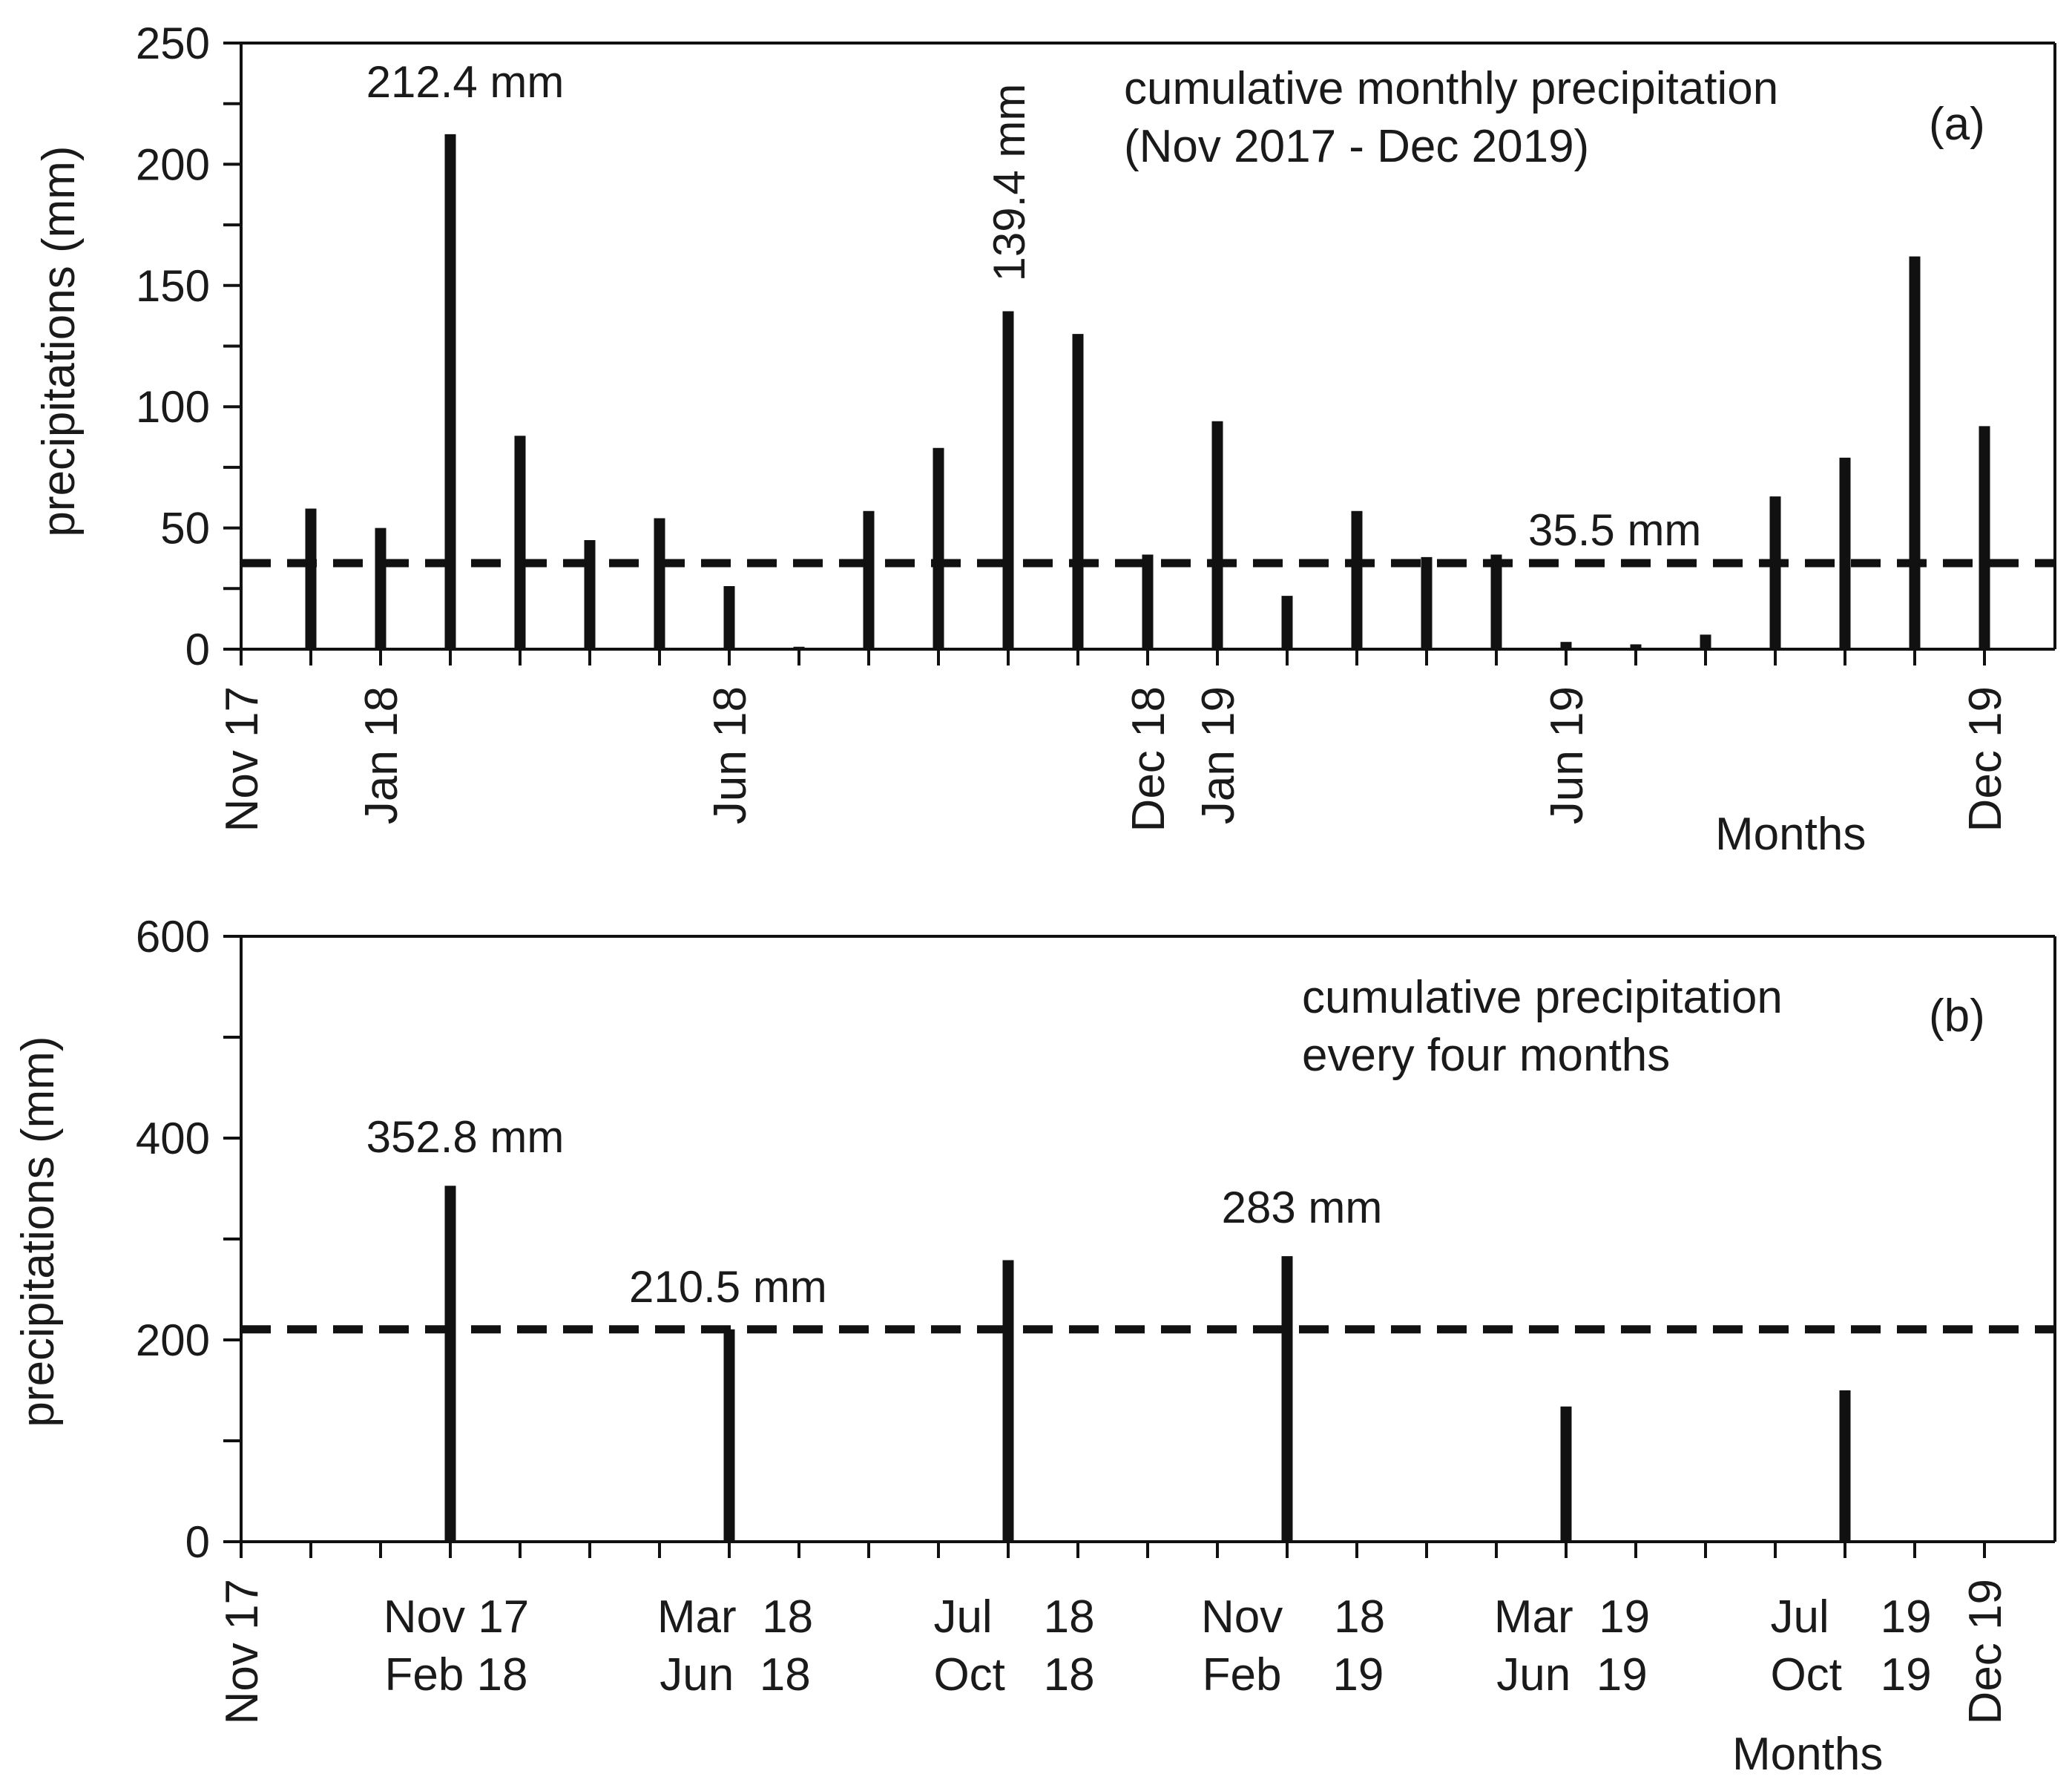  Describe the element at coordinates (1218, 755) in the screenshot. I see `x-tick-label: Jan 19` at that location.